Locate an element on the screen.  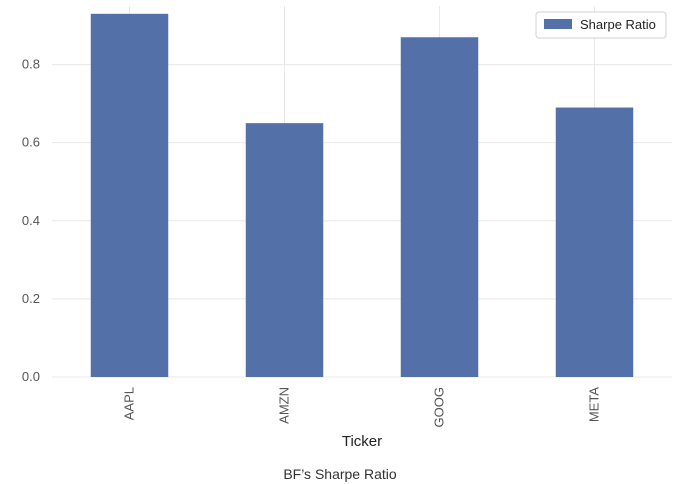
legend-swatch is located at coordinates (558, 24).